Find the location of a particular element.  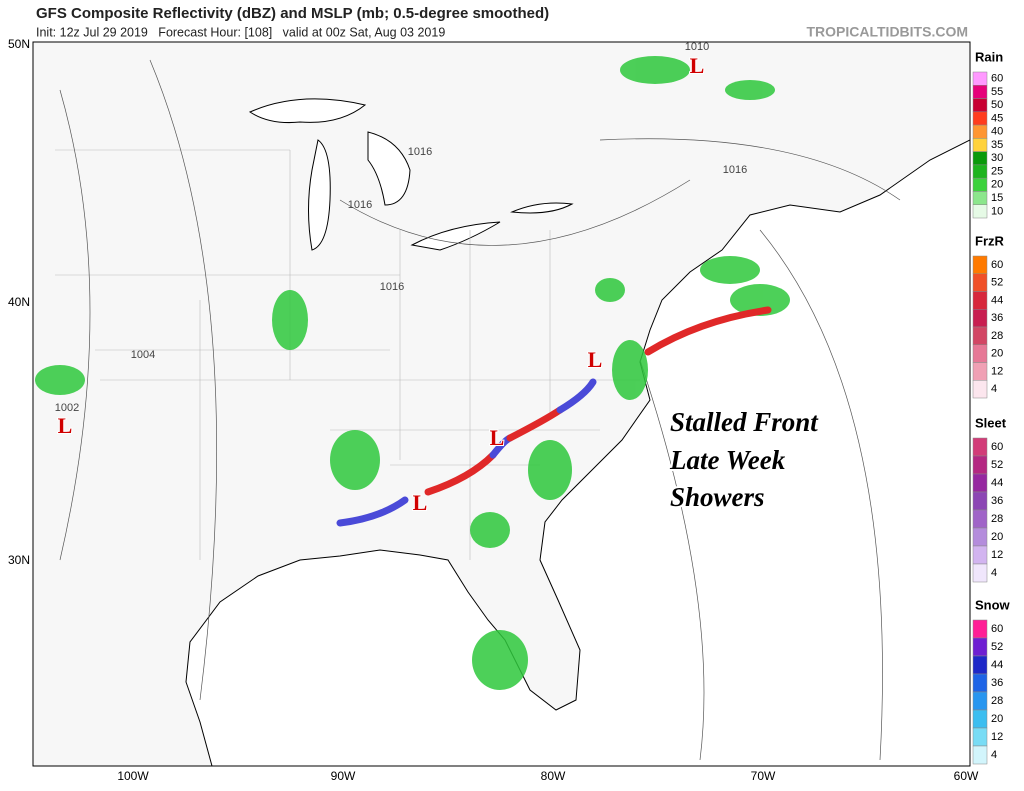

legend-label: 15 is located at coordinates (997, 198).